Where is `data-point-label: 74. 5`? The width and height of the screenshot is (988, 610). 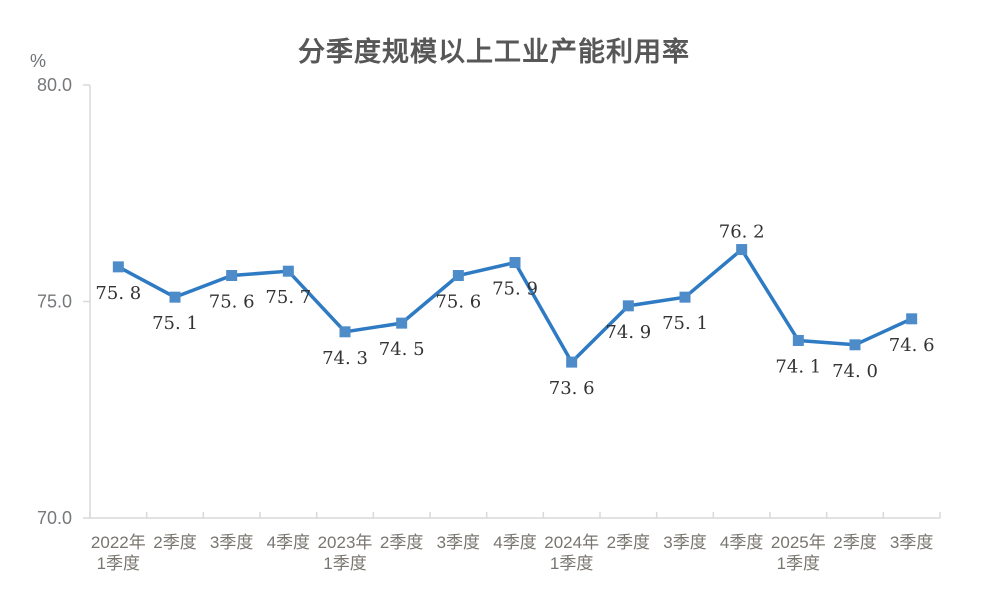 data-point-label: 74. 5 is located at coordinates (402, 349).